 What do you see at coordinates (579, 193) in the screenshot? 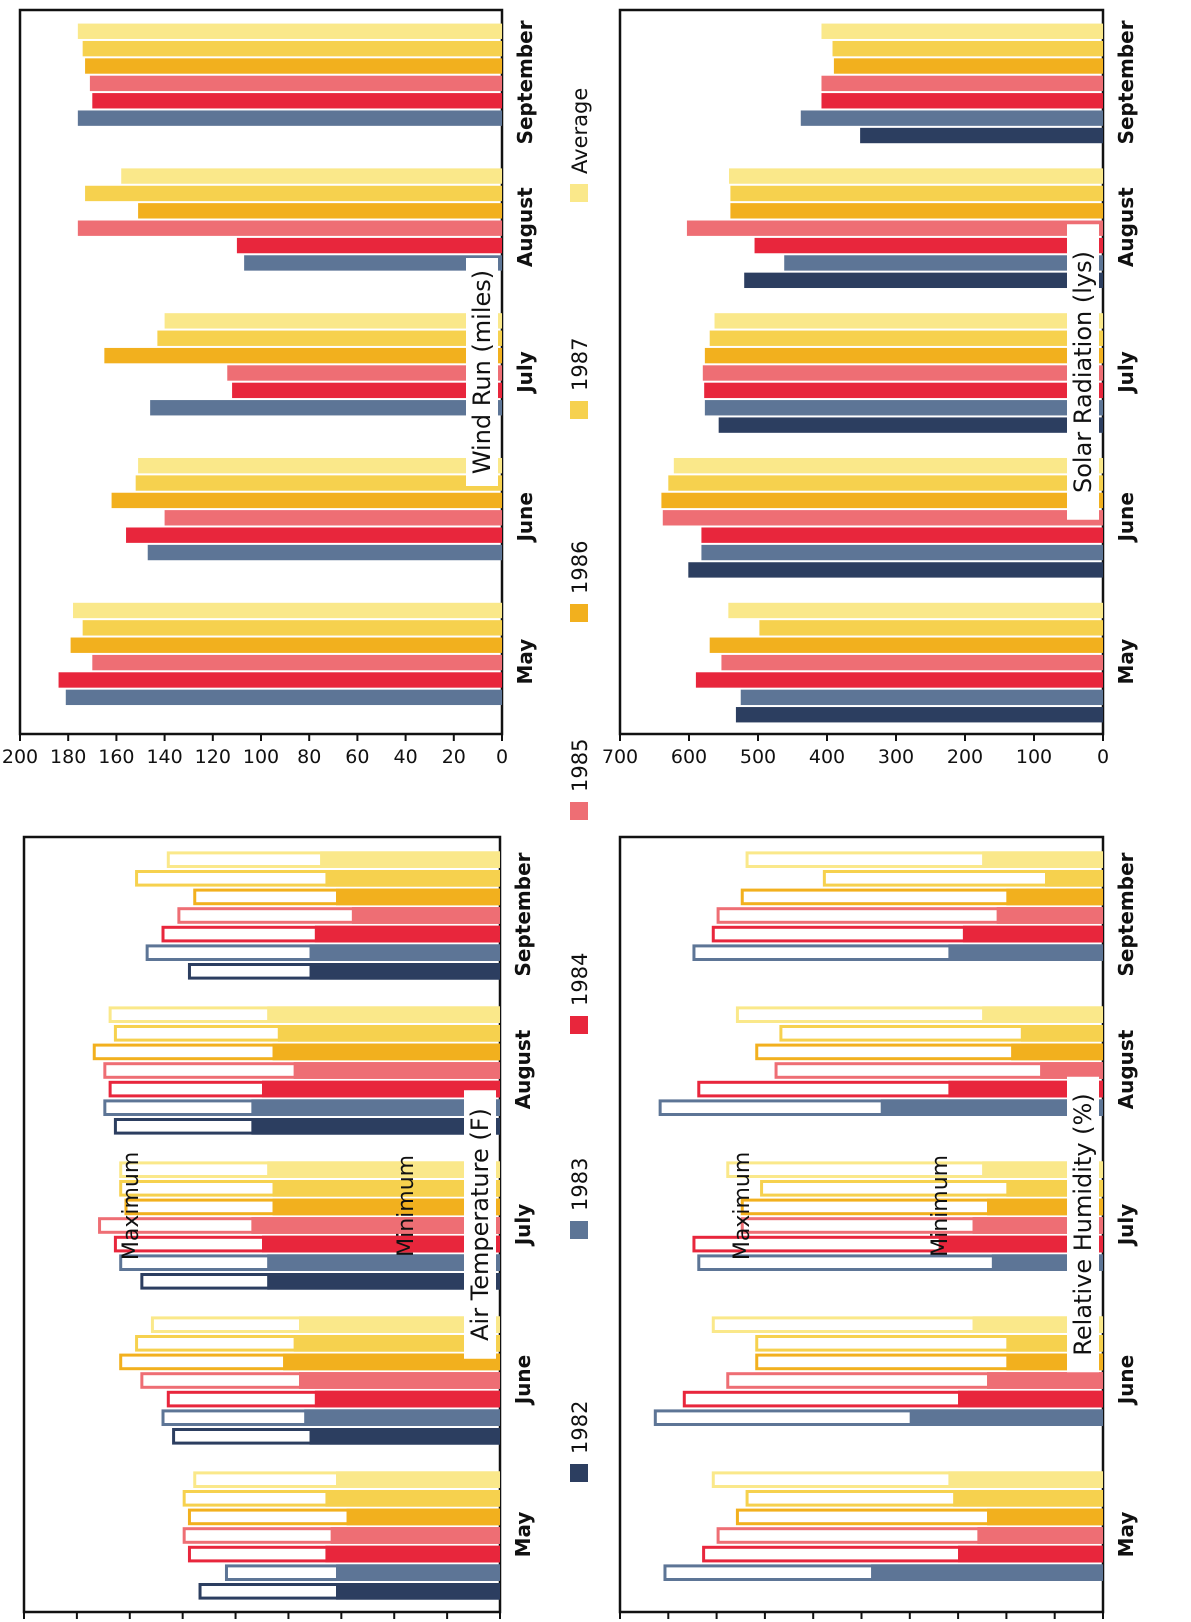
I see `legend-swatch-average` at bounding box center [579, 193].